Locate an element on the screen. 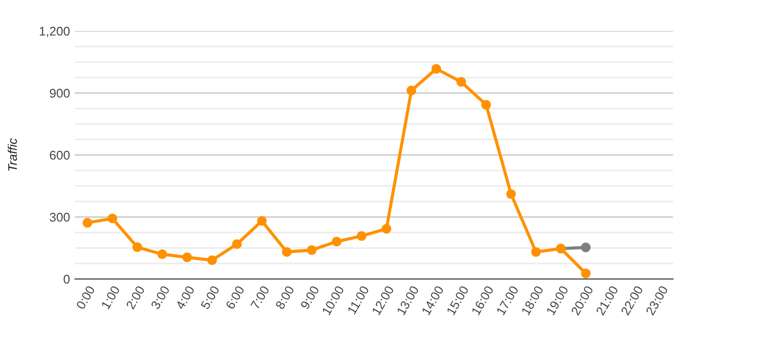 The width and height of the screenshot is (771, 338). y-tick-label: 1,200 is located at coordinates (55, 32).